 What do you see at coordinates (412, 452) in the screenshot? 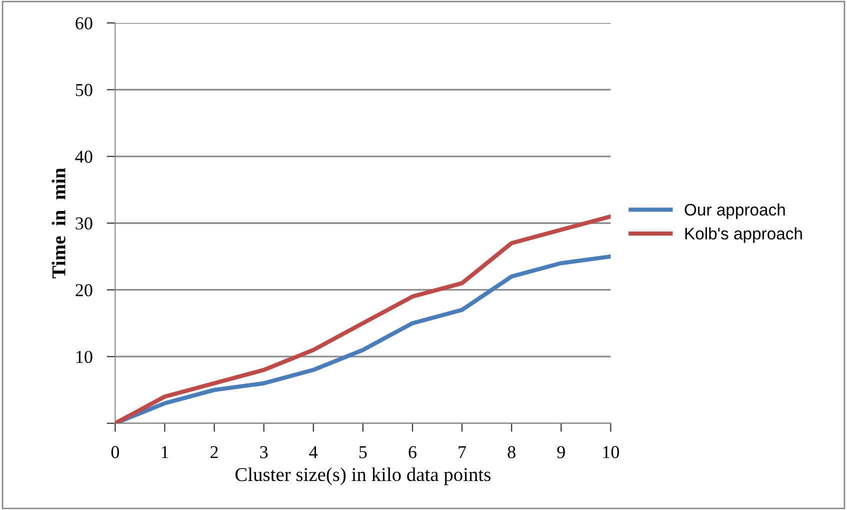
I see `x-tick-label: 6` at bounding box center [412, 452].